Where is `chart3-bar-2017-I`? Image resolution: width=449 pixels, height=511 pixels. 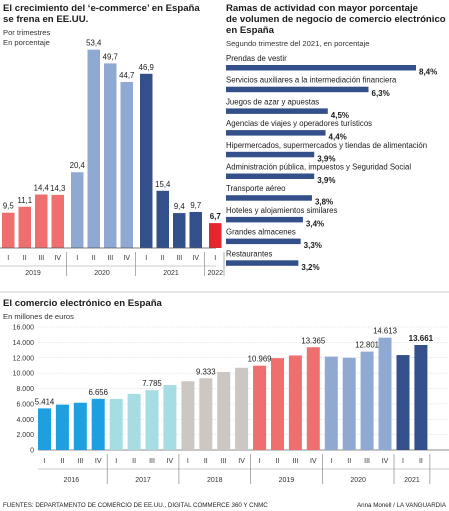
chart3-bar-2017-I is located at coordinates (116, 424).